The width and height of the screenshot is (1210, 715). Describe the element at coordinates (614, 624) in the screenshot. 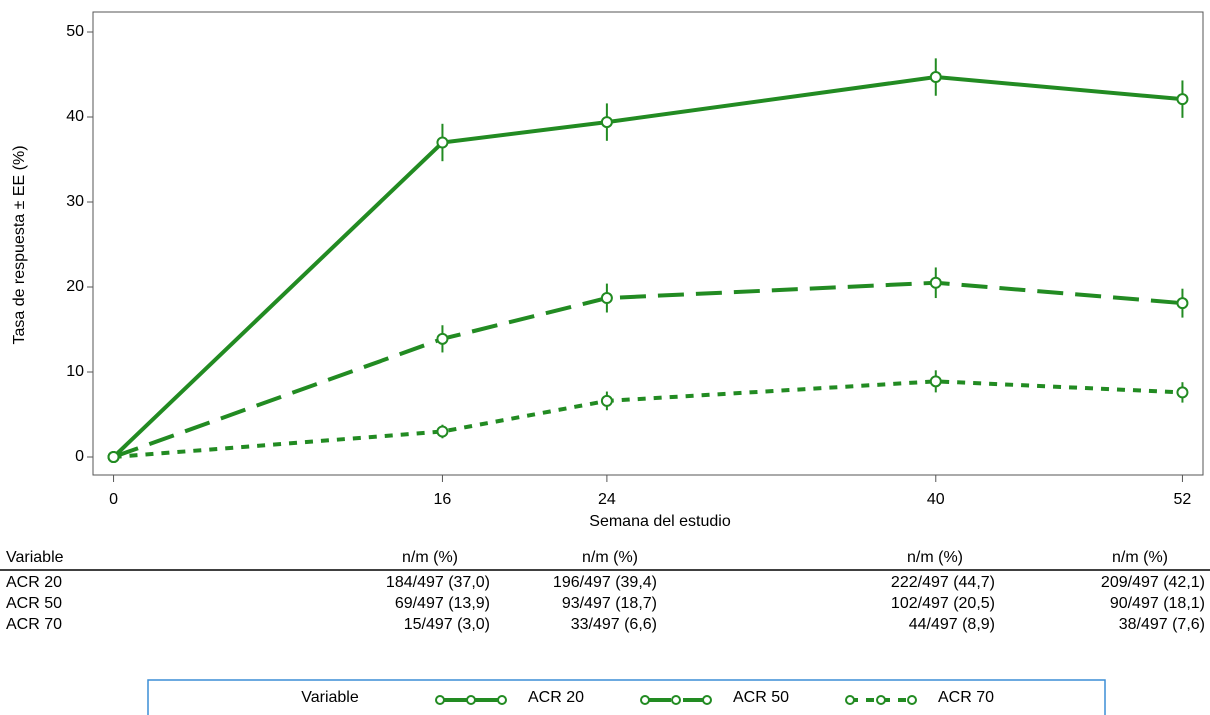

I see `table-cell: 33/497 (6,6)` at that location.